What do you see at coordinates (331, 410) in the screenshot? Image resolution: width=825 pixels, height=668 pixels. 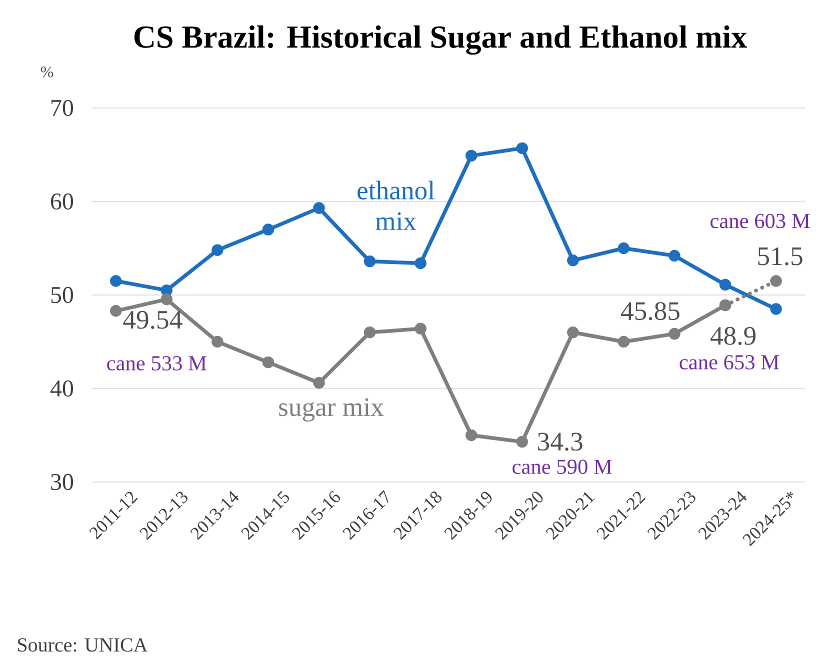 I see `series-label: sugar mix` at bounding box center [331, 410].